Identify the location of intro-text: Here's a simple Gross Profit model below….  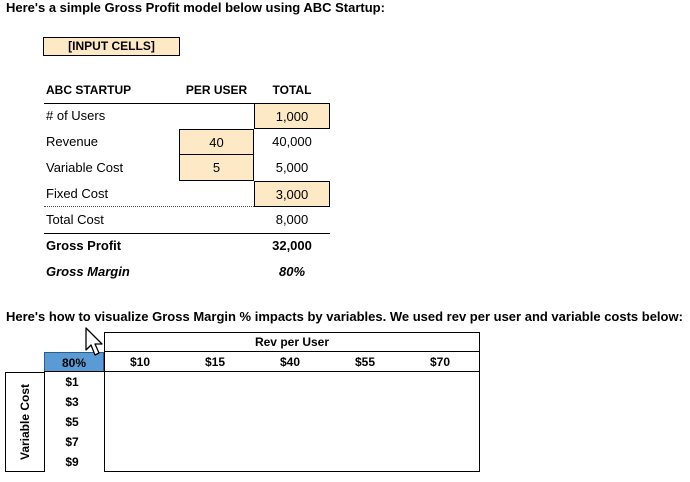
(195, 7).